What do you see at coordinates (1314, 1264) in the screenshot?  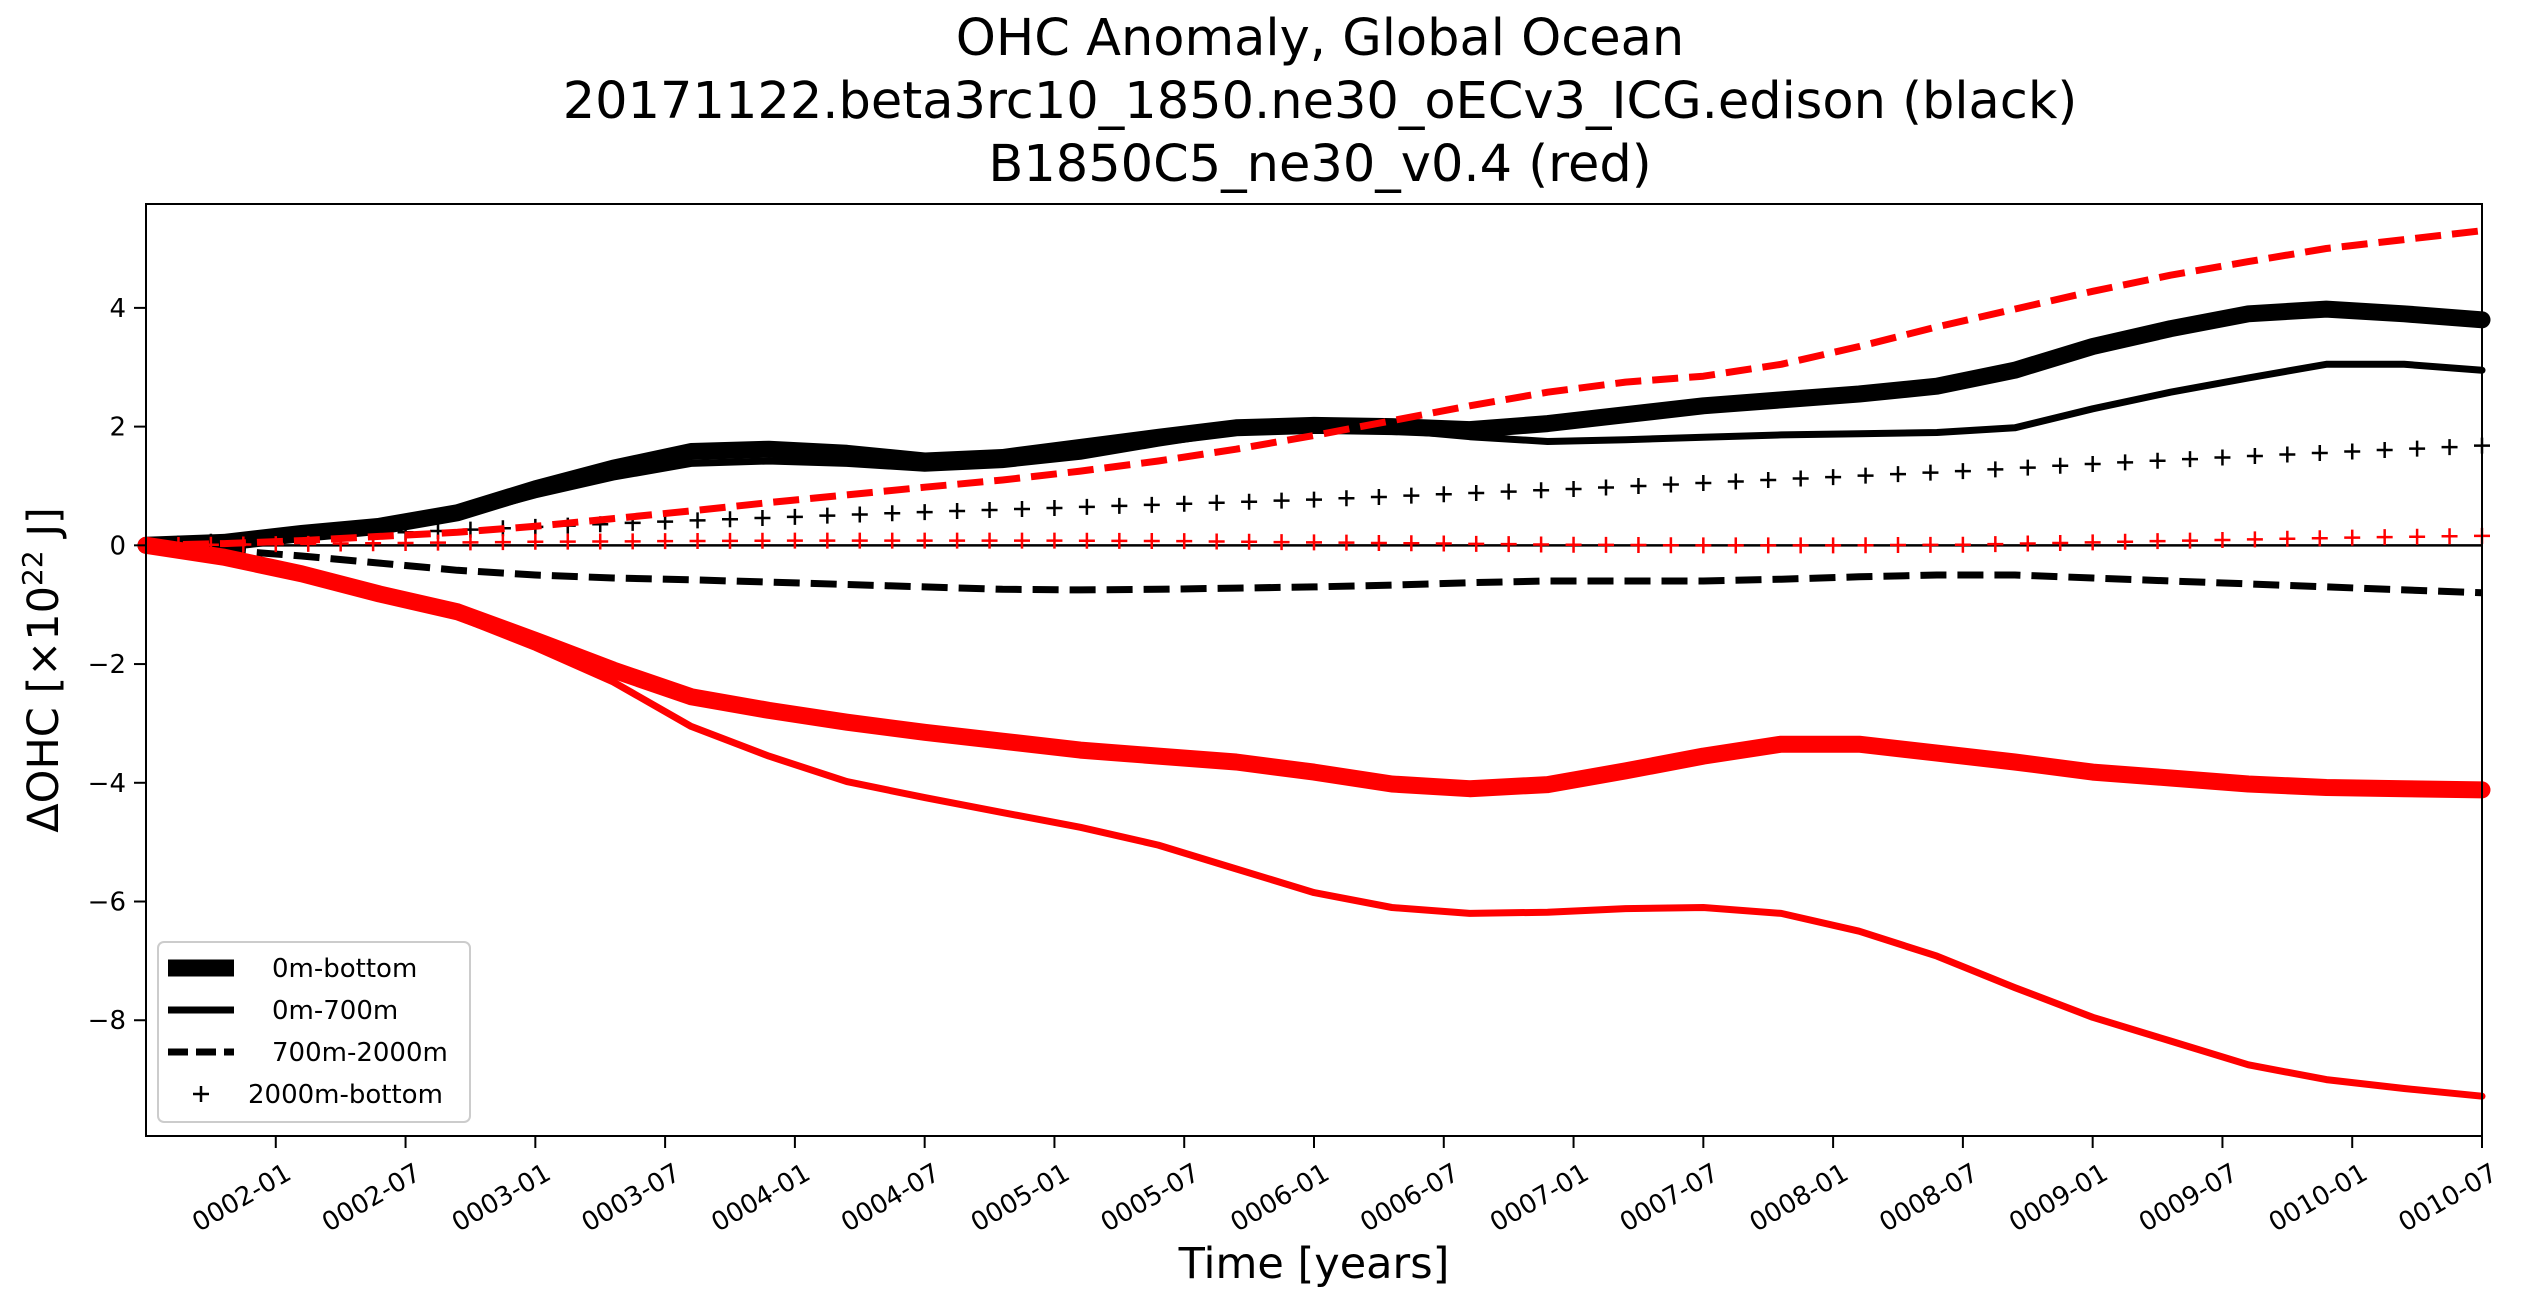 I see `x-axis-label: Time [years]` at bounding box center [1314, 1264].